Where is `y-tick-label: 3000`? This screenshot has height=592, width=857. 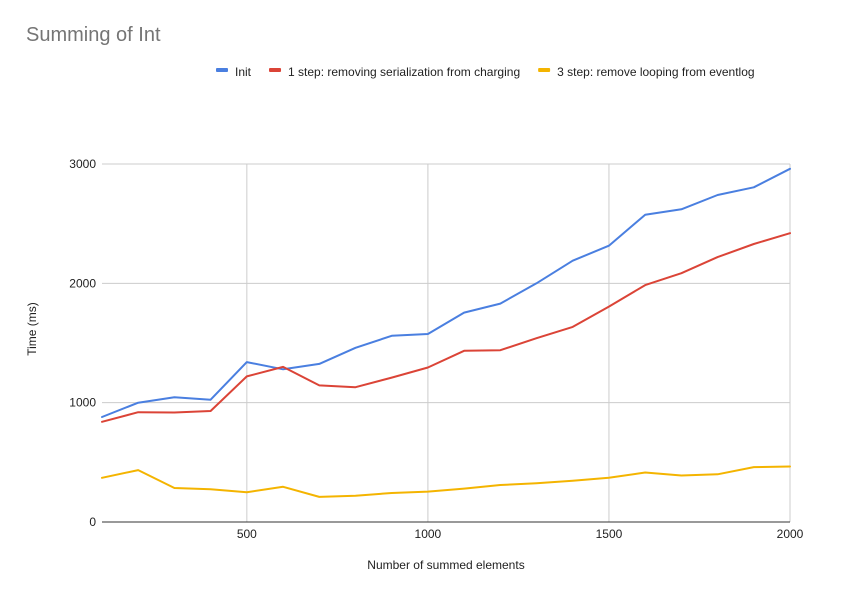
y-tick-label: 3000 is located at coordinates (82, 164).